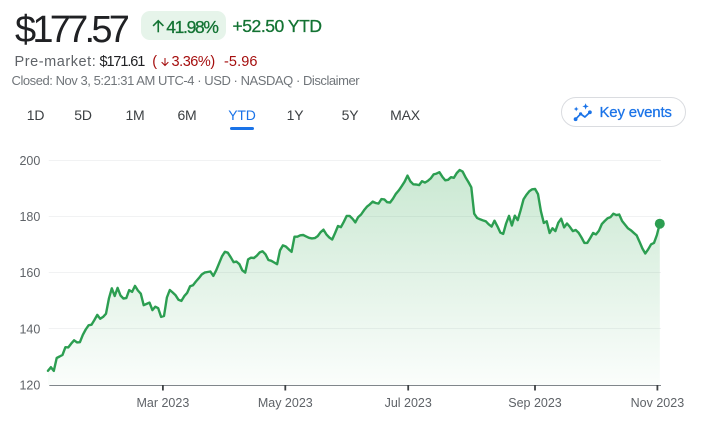 Image resolution: width=701 pixels, height=429 pixels. What do you see at coordinates (535, 403) in the screenshot?
I see `svg-text: Sep 2023` at bounding box center [535, 403].